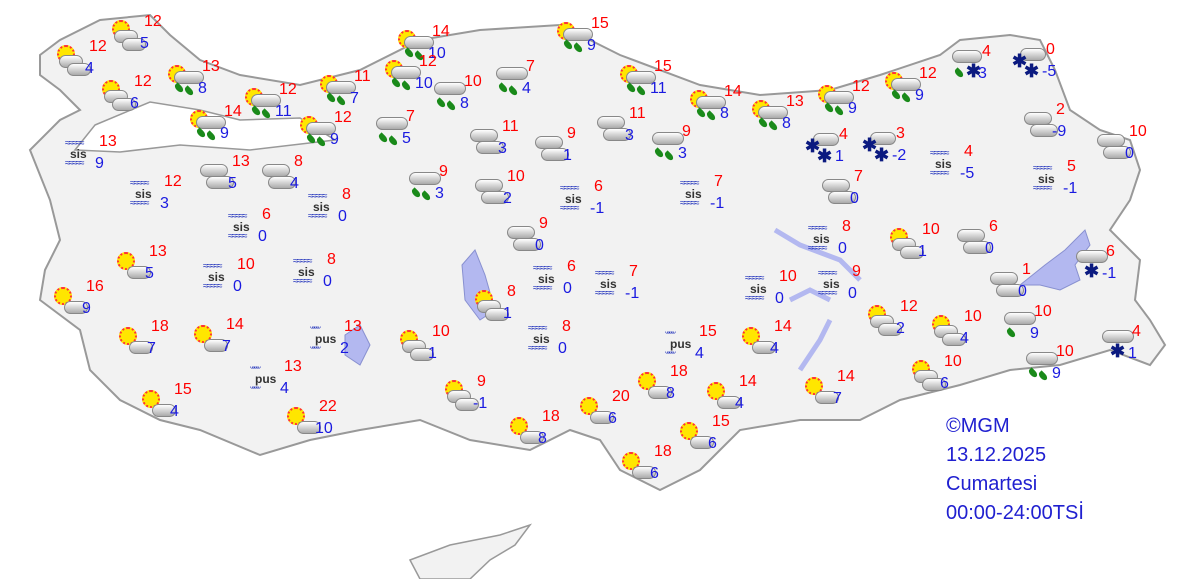 The image size is (1200, 579). I want to click on max-temp: 0, so click(1050, 49).